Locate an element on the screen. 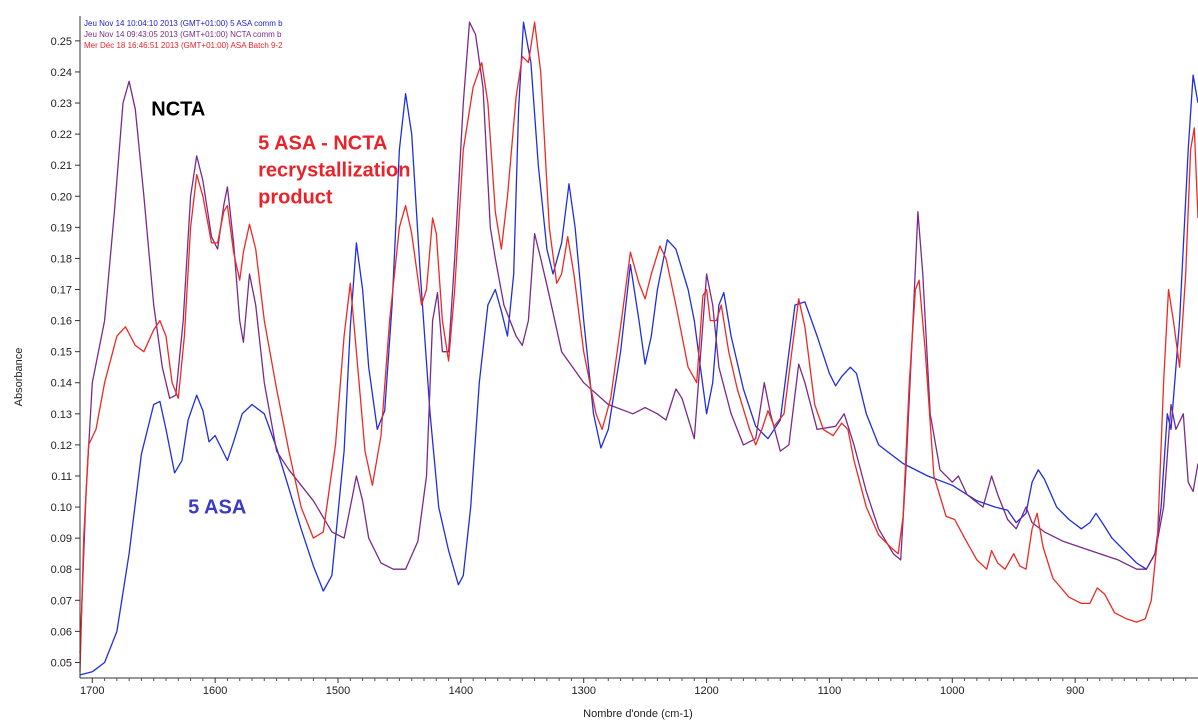 This screenshot has width=1198, height=722. annotation-0: NCTA is located at coordinates (178, 109).